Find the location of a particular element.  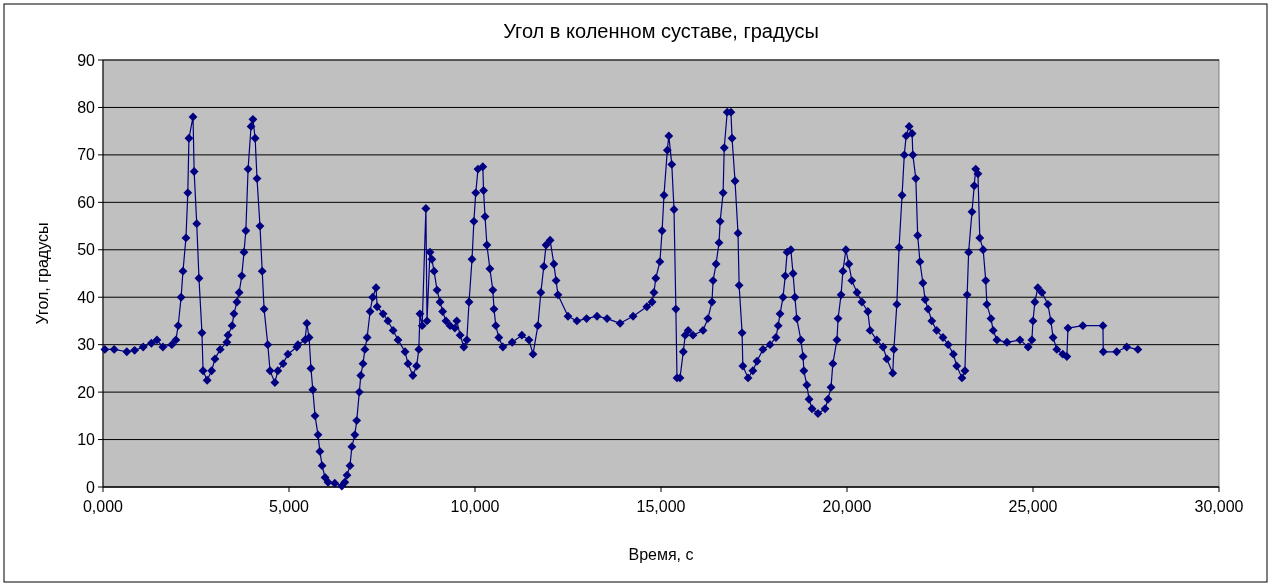

x-tick-label: 10,000 is located at coordinates (475, 506).